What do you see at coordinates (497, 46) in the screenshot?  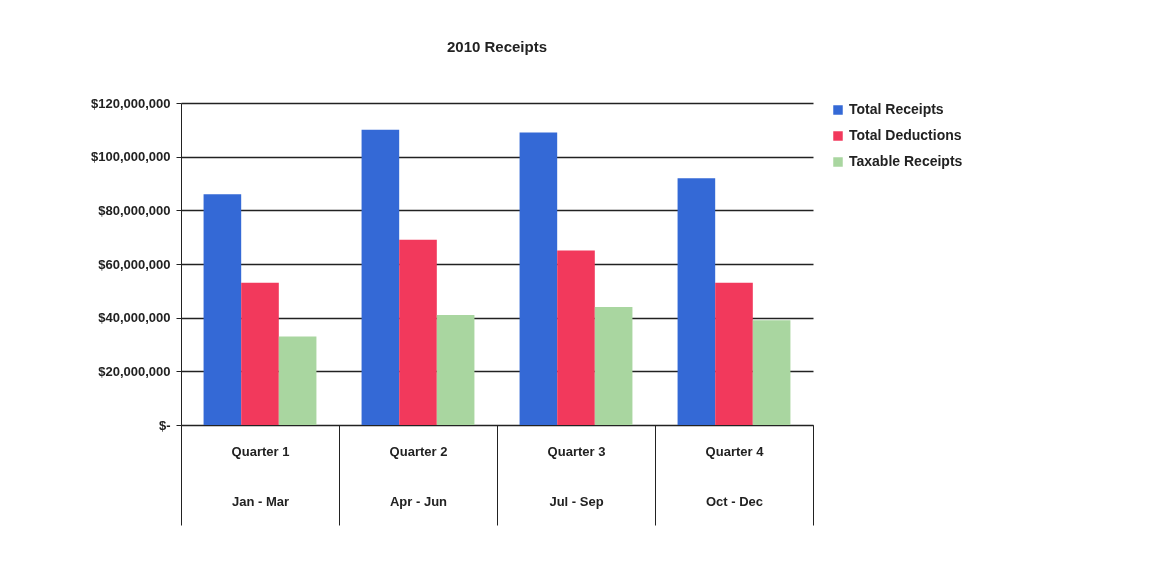 I see `chart-title: 2010 Receipts` at bounding box center [497, 46].